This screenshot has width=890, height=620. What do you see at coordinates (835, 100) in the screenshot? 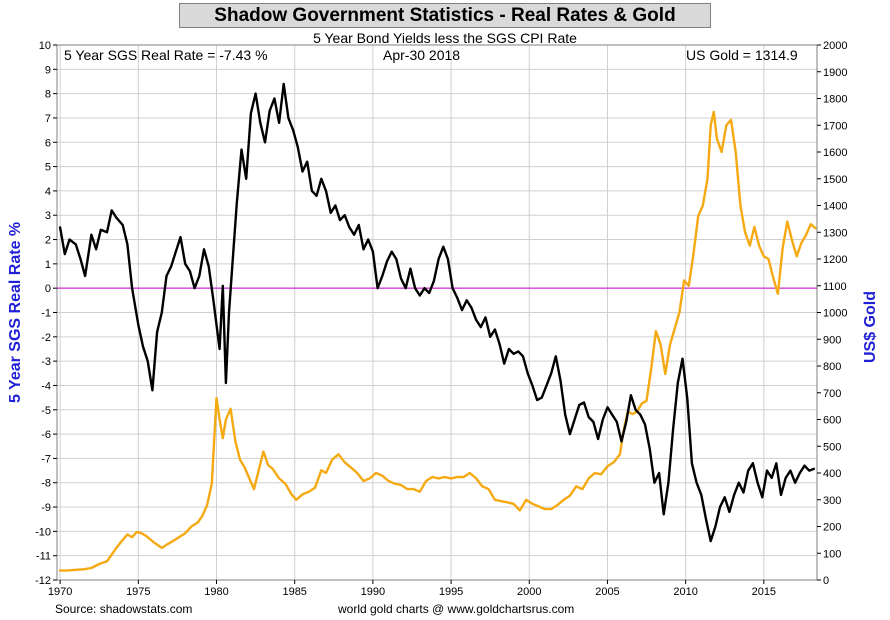
I see `right-tick-label: 1800` at bounding box center [835, 100].